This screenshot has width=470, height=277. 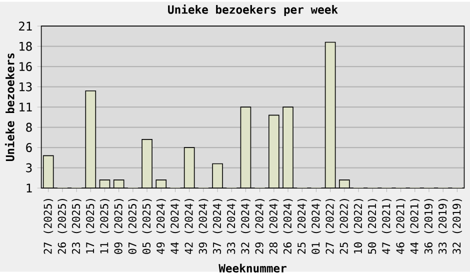 I want to click on x-tick-label: 39 (2024), so click(x=203, y=226).